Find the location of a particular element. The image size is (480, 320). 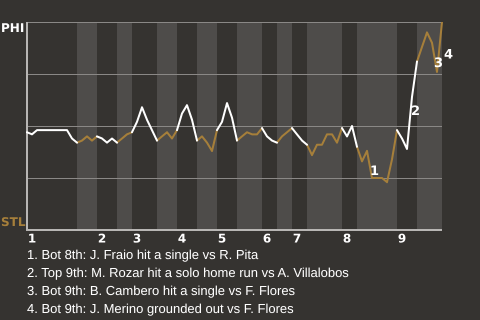

x-tick-label: 8 is located at coordinates (347, 238).